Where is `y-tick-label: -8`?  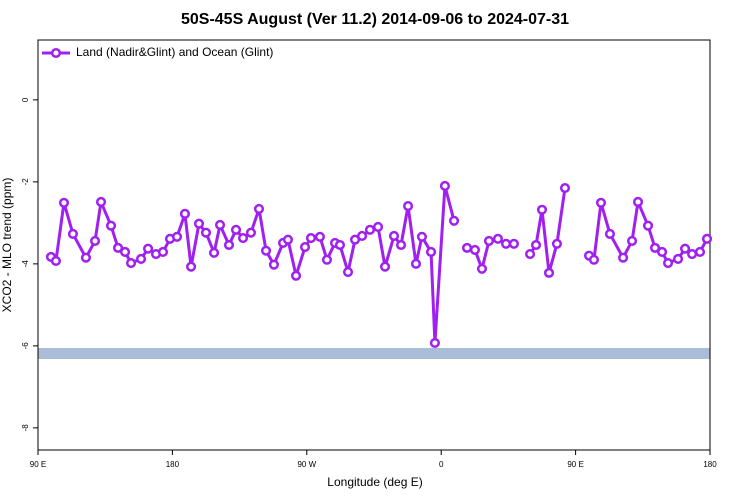
y-tick-label: -8 is located at coordinates (25, 428).